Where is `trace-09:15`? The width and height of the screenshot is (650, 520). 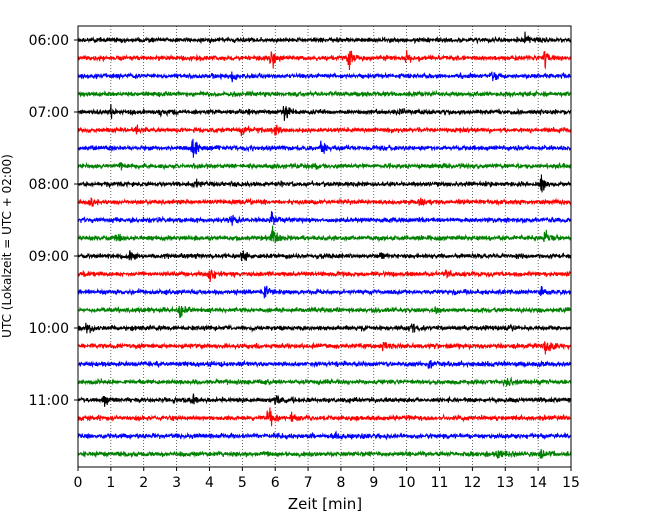
trace-09:15 is located at coordinates (324, 275).